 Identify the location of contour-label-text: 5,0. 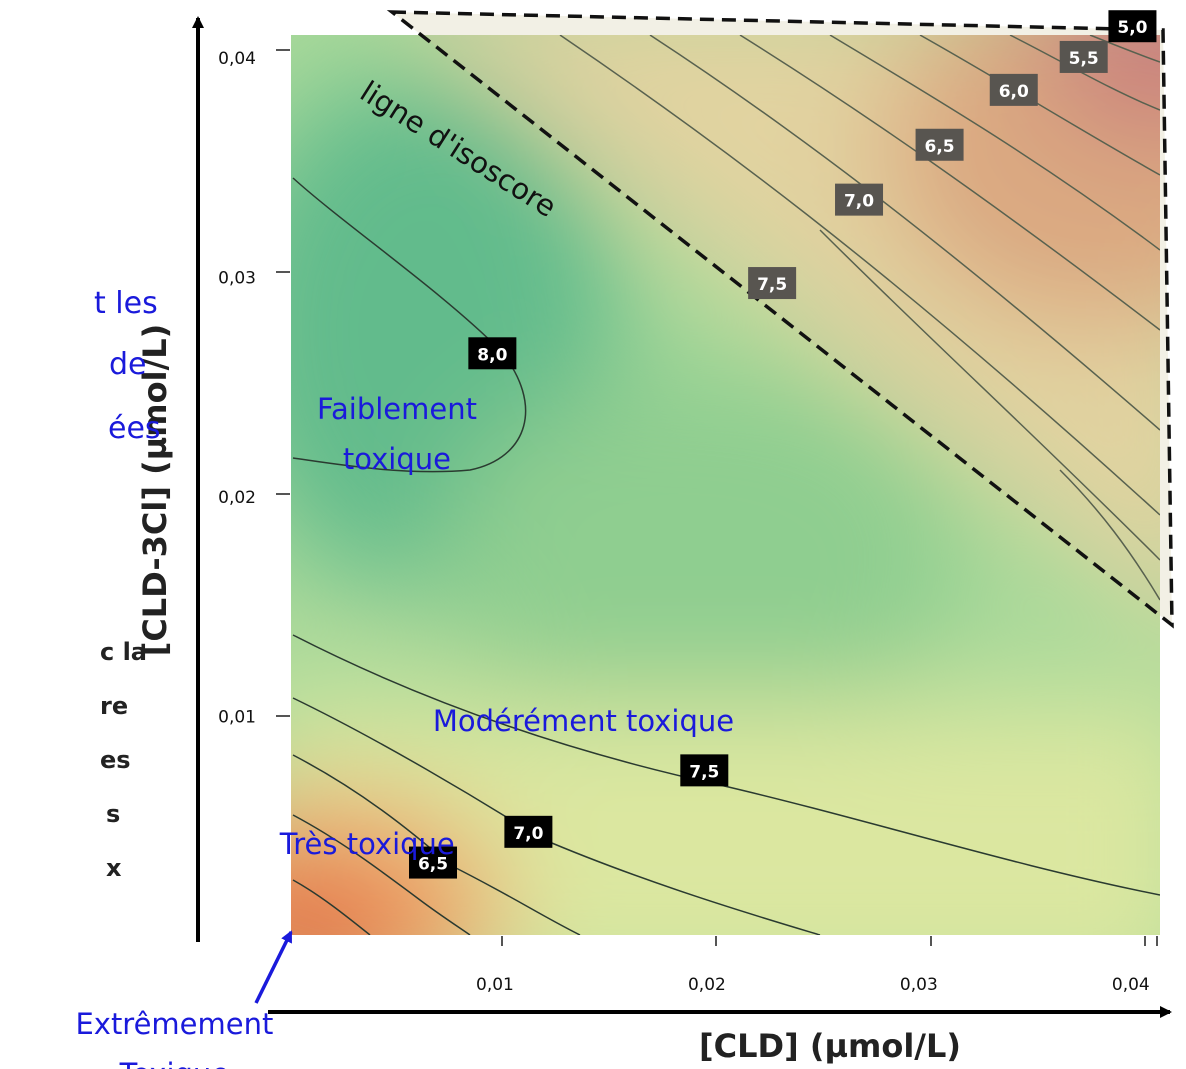
(1132, 28).